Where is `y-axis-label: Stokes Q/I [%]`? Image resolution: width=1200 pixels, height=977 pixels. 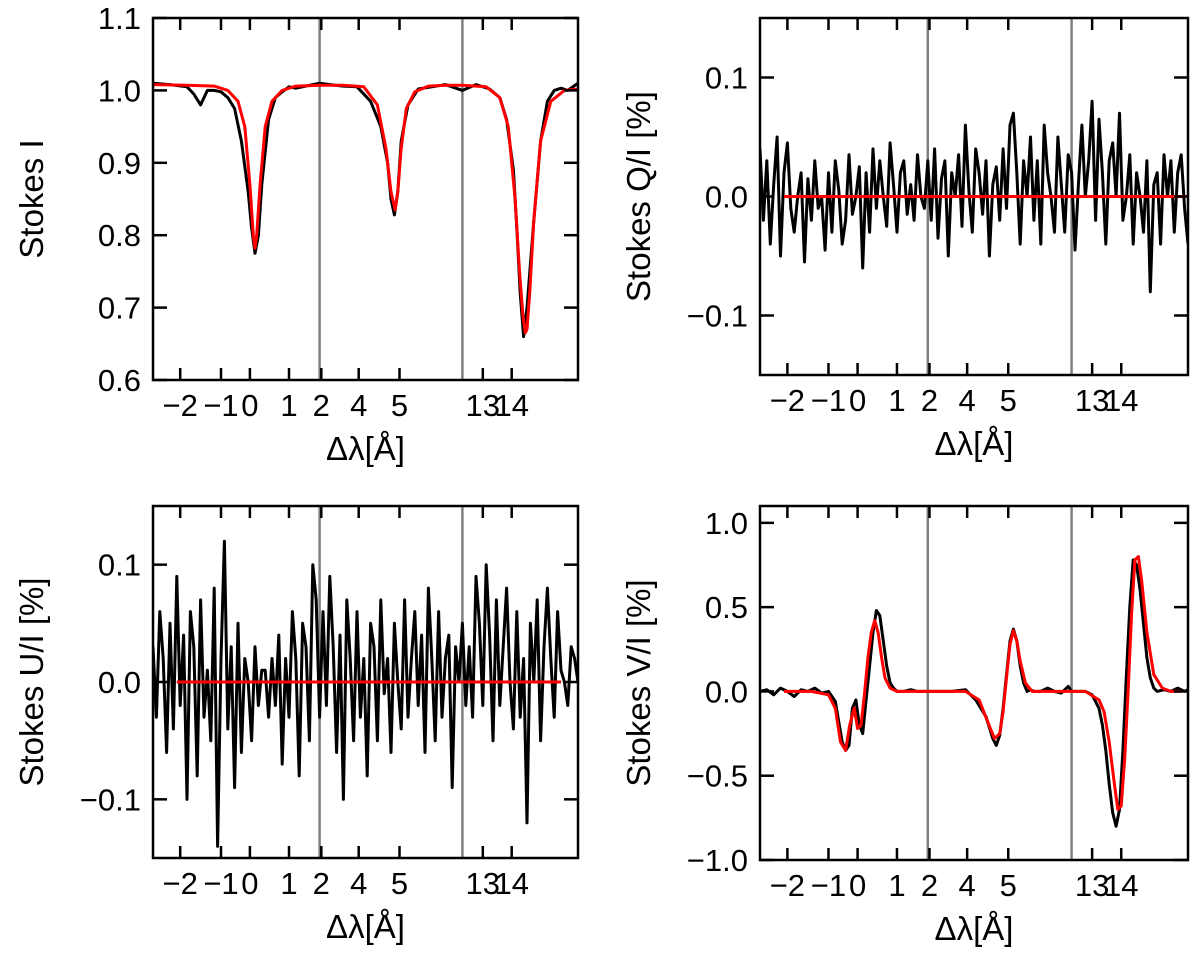
y-axis-label: Stokes Q/I [%] is located at coordinates (638, 196).